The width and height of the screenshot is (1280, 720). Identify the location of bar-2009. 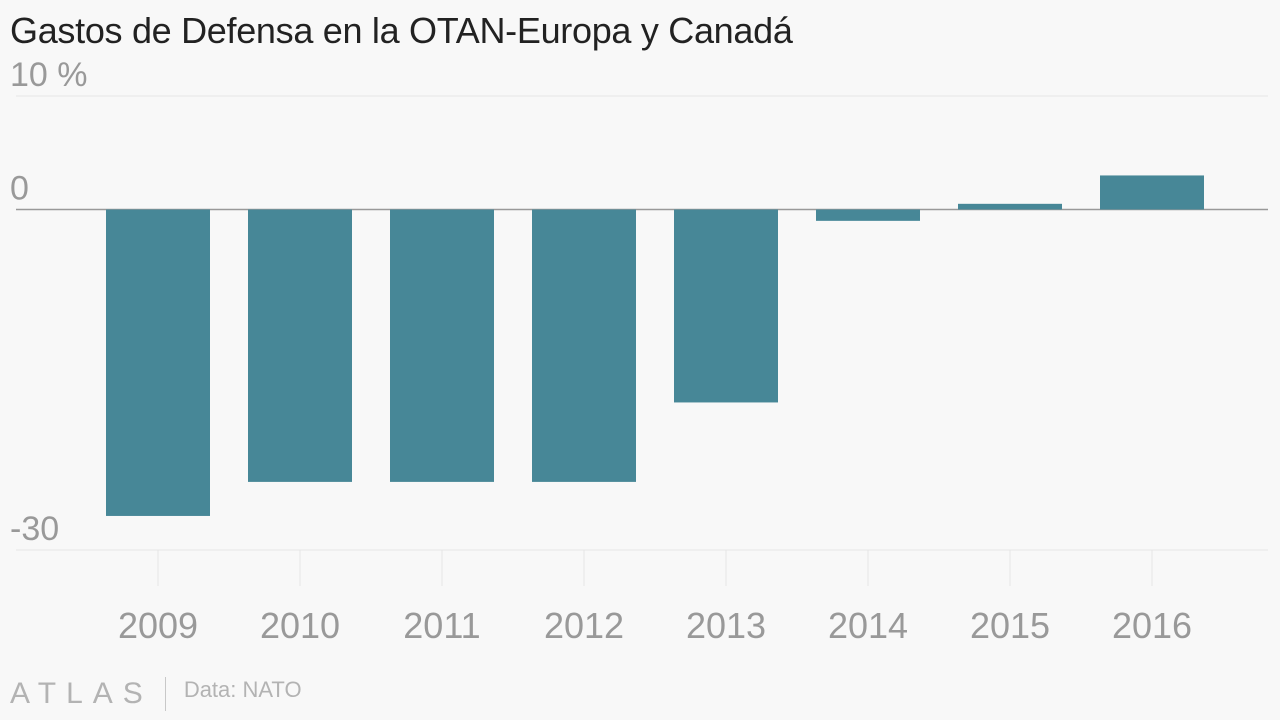
(158, 362).